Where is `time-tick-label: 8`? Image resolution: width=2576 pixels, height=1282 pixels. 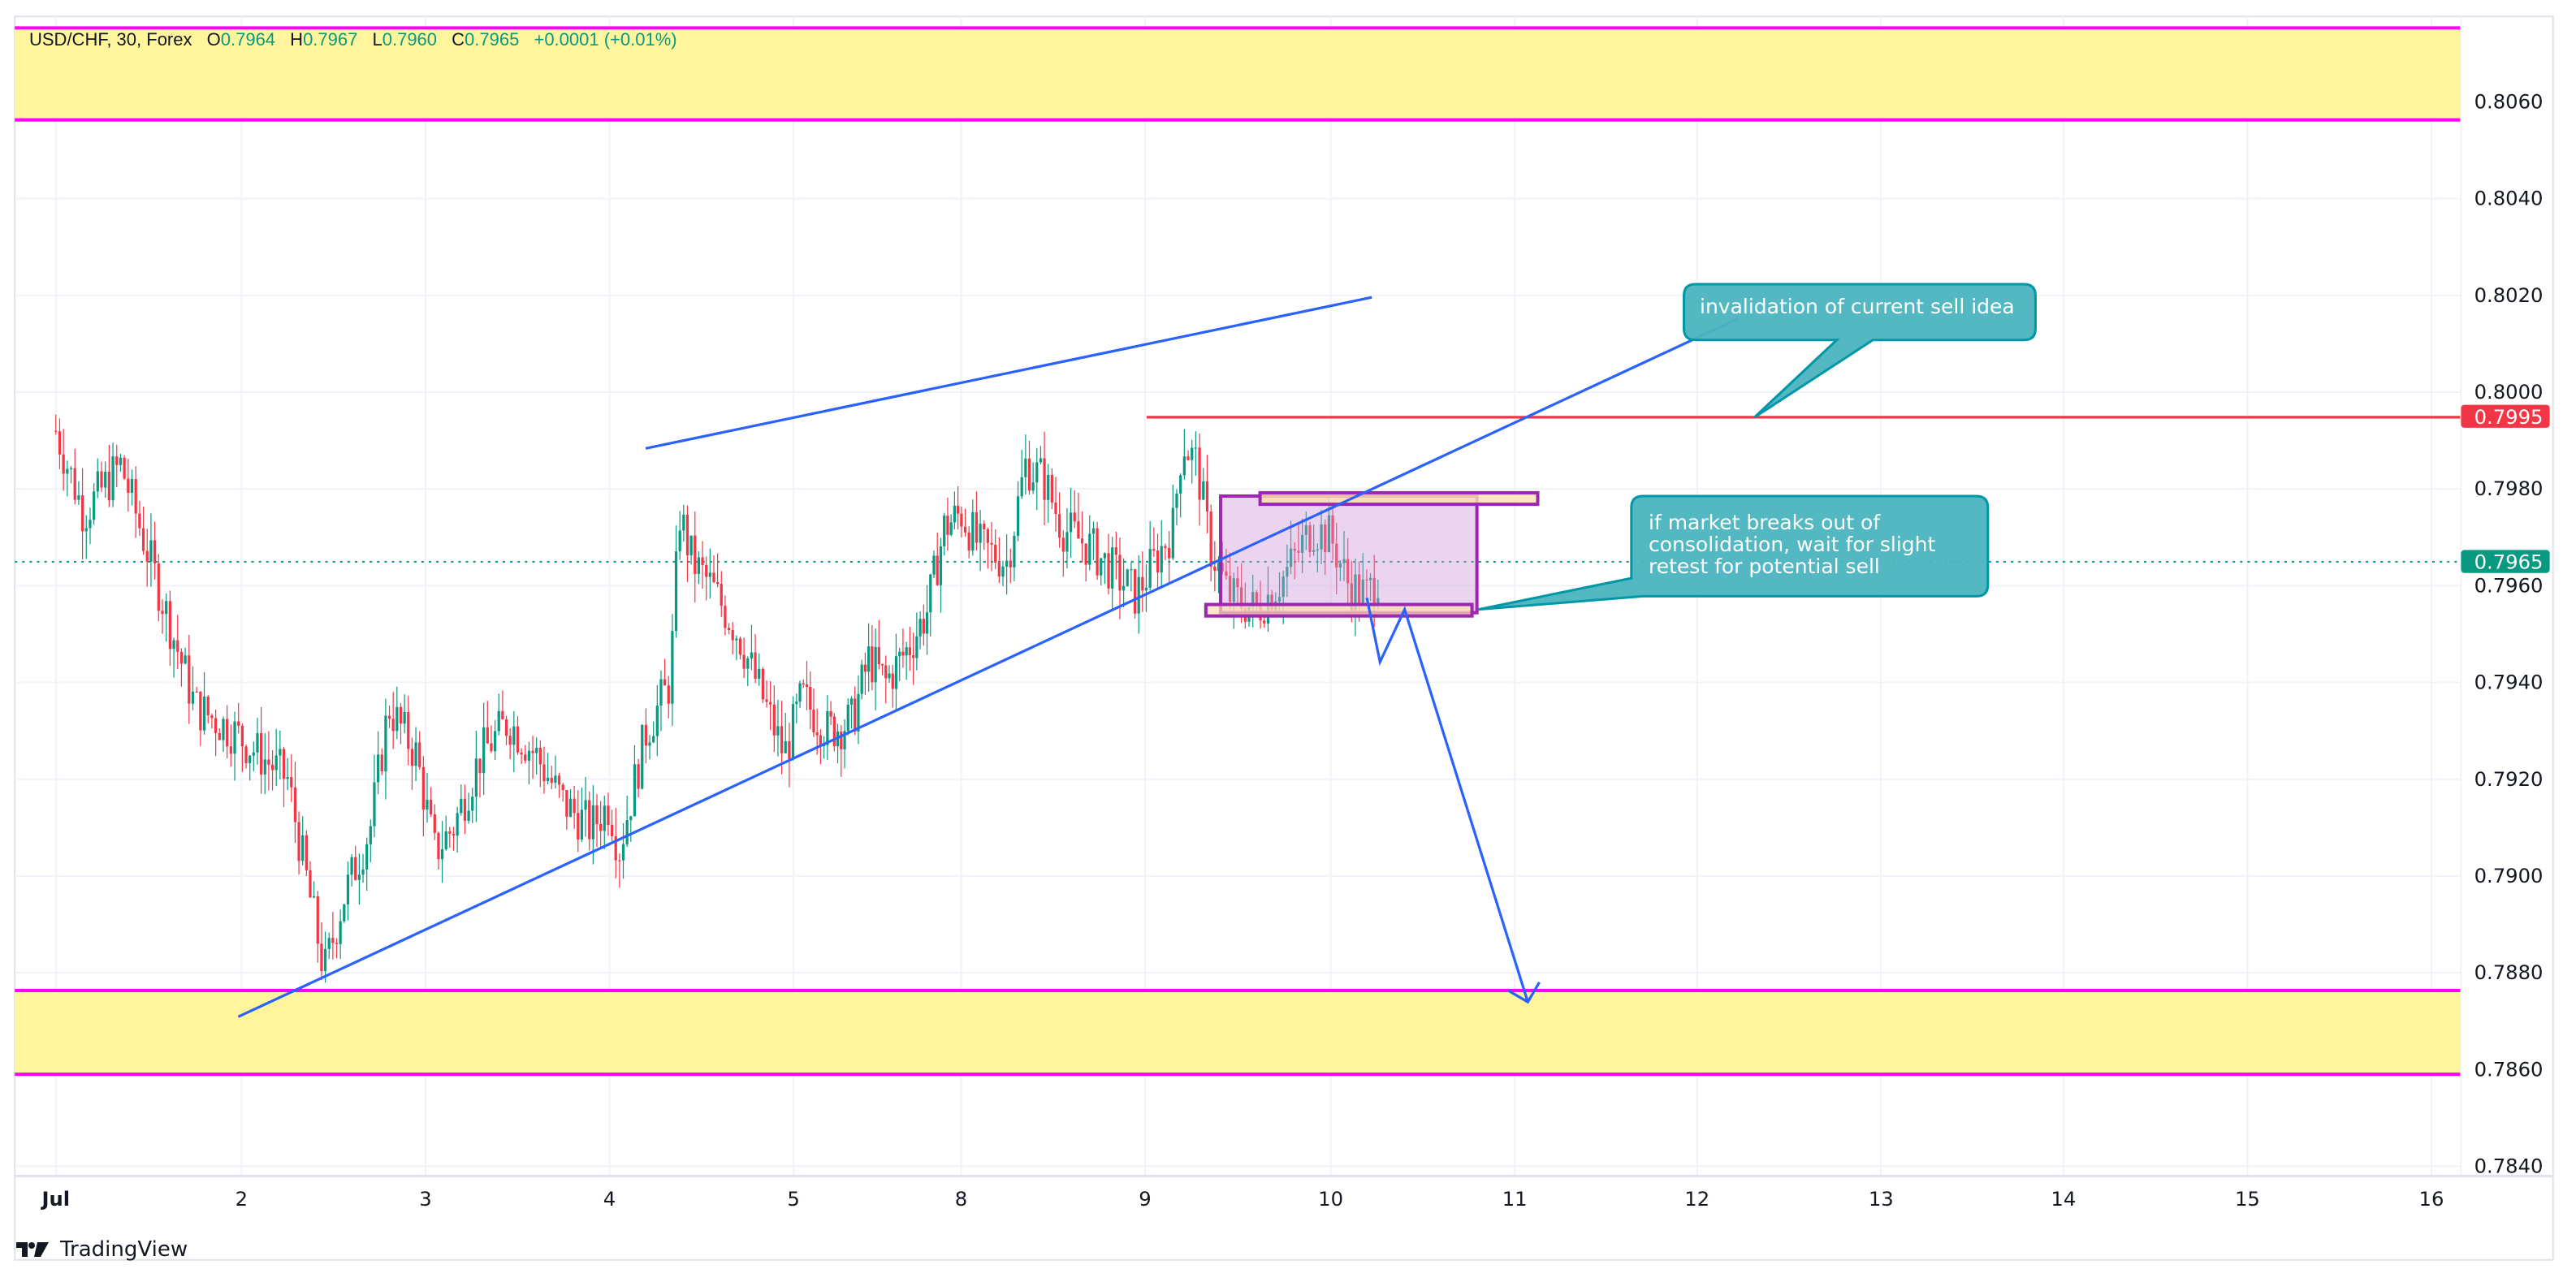
time-tick-label: 8 is located at coordinates (961, 1199).